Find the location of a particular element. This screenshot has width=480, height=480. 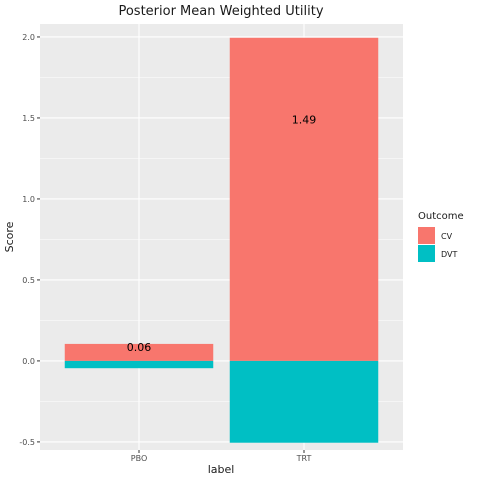

x-axis-title: label is located at coordinates (221, 469).